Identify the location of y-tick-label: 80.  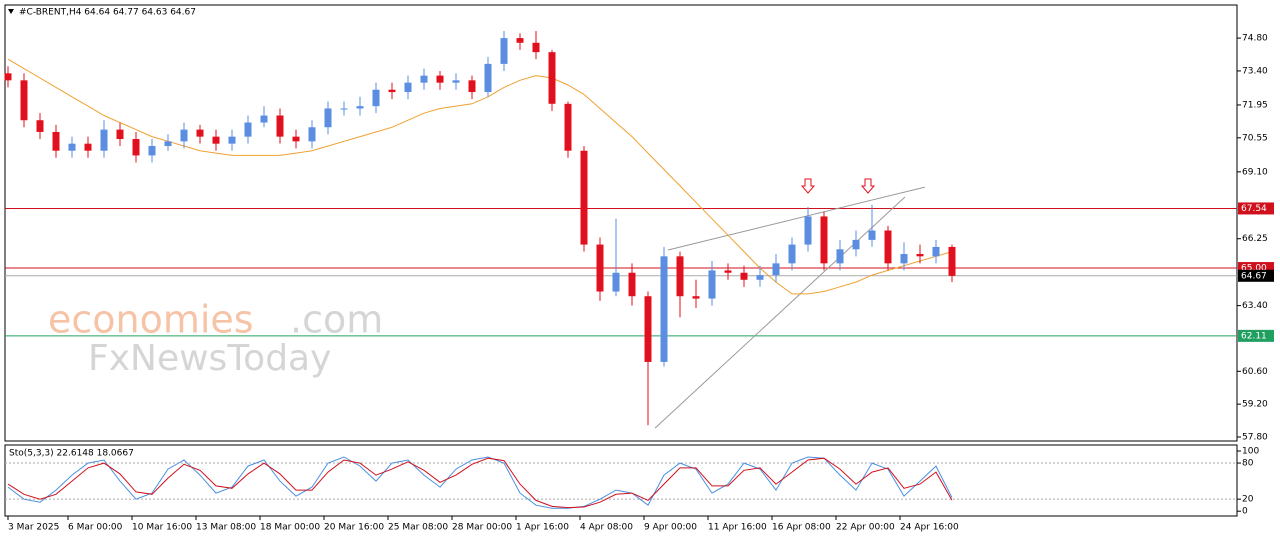
(1248, 464).